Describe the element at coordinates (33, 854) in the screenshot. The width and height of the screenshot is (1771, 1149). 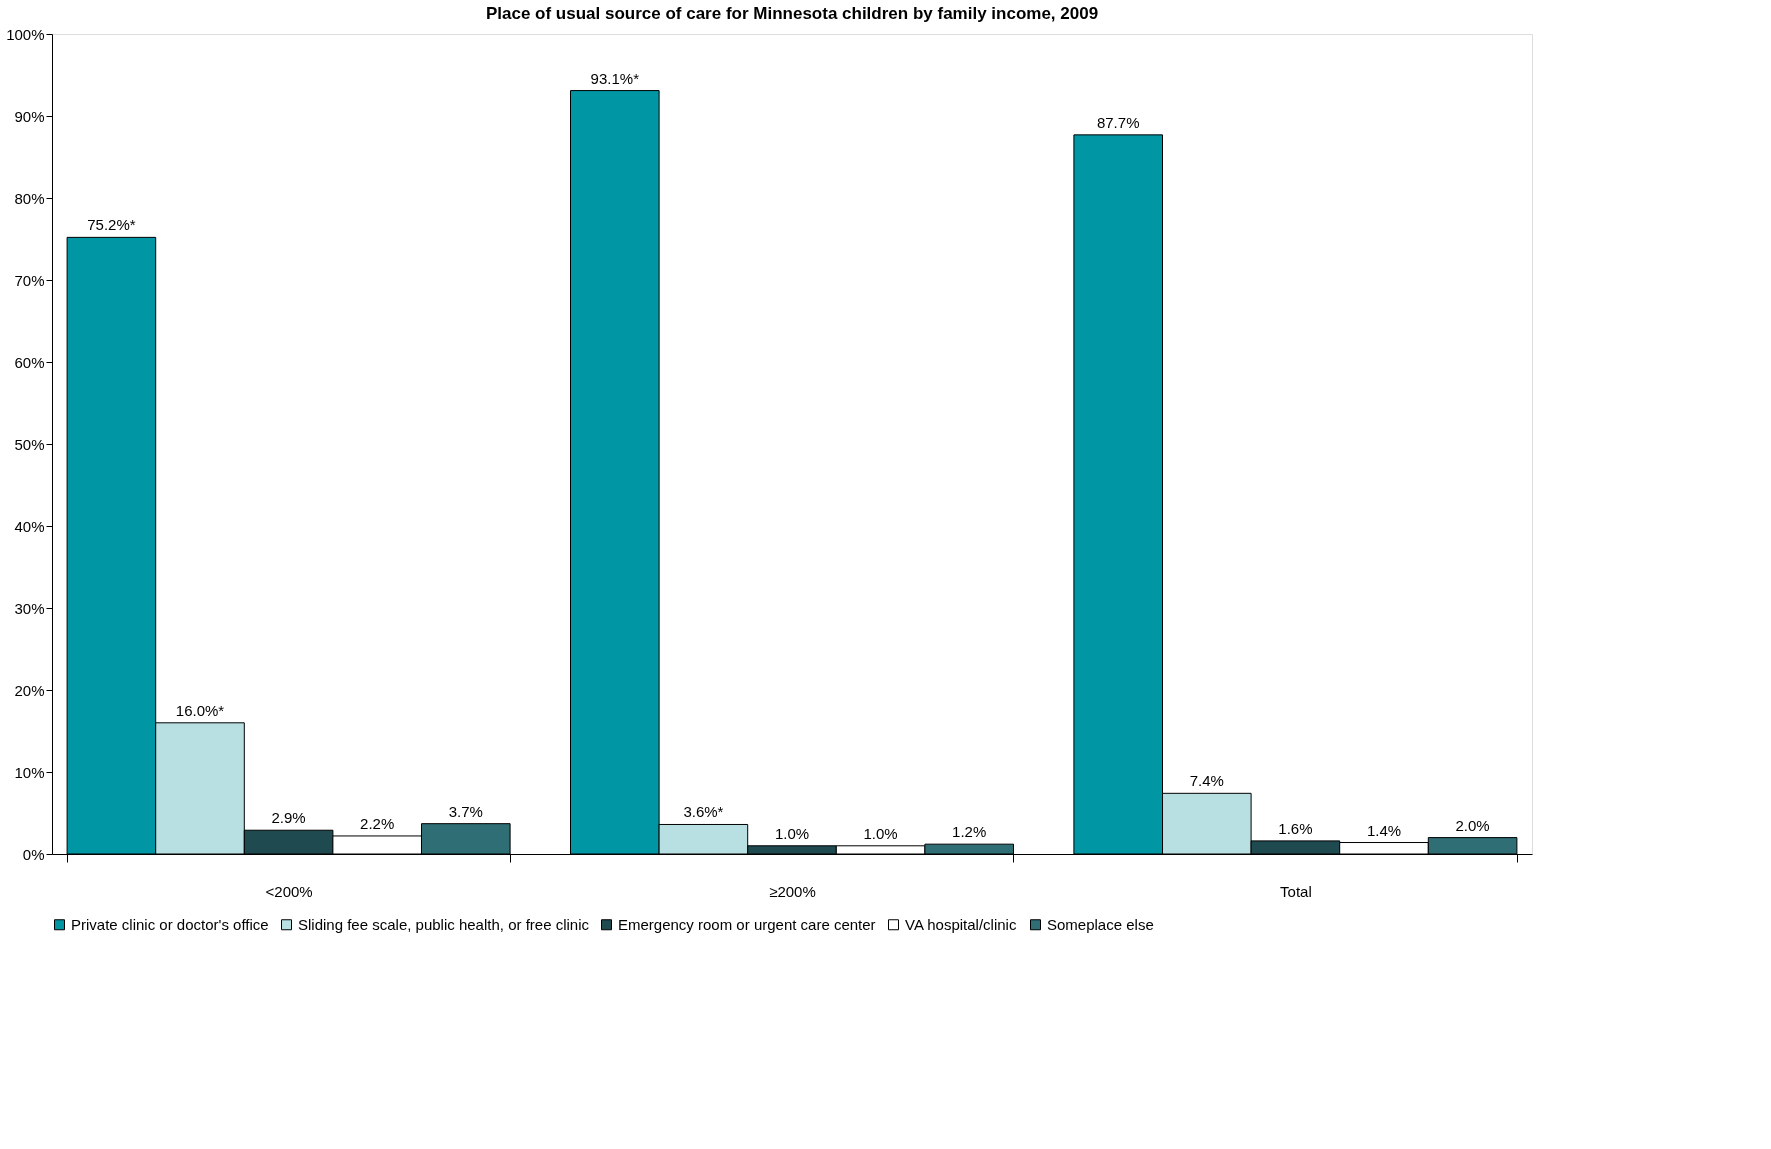
I see `y-tick-label: 0%` at that location.